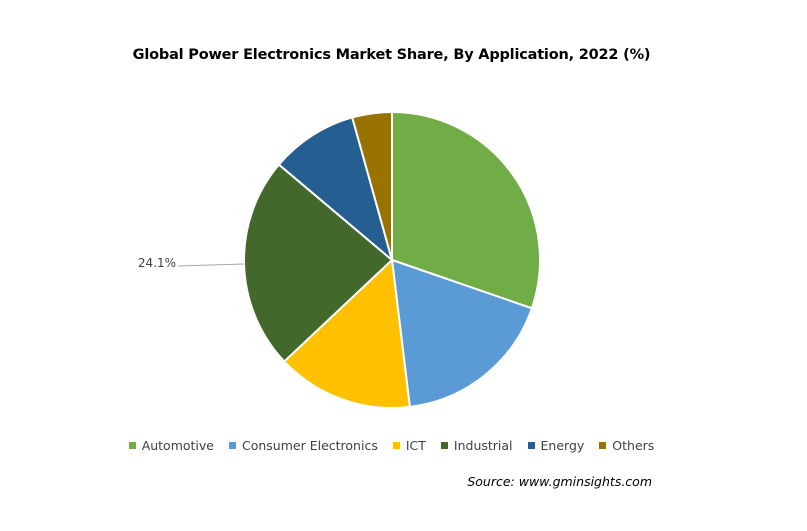  I want to click on pie-slice-others, so click(372, 186).